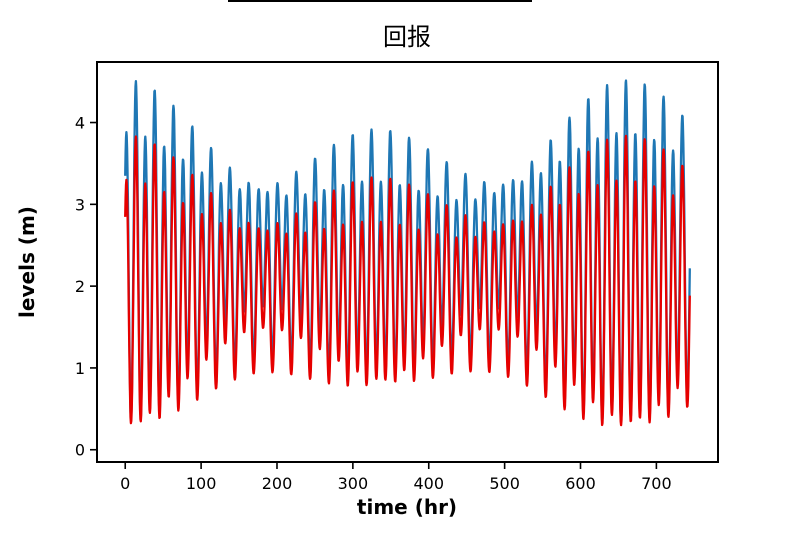 The width and height of the screenshot is (800, 534). Describe the element at coordinates (380, 1) in the screenshot. I see `screen-edge-artifact` at that location.